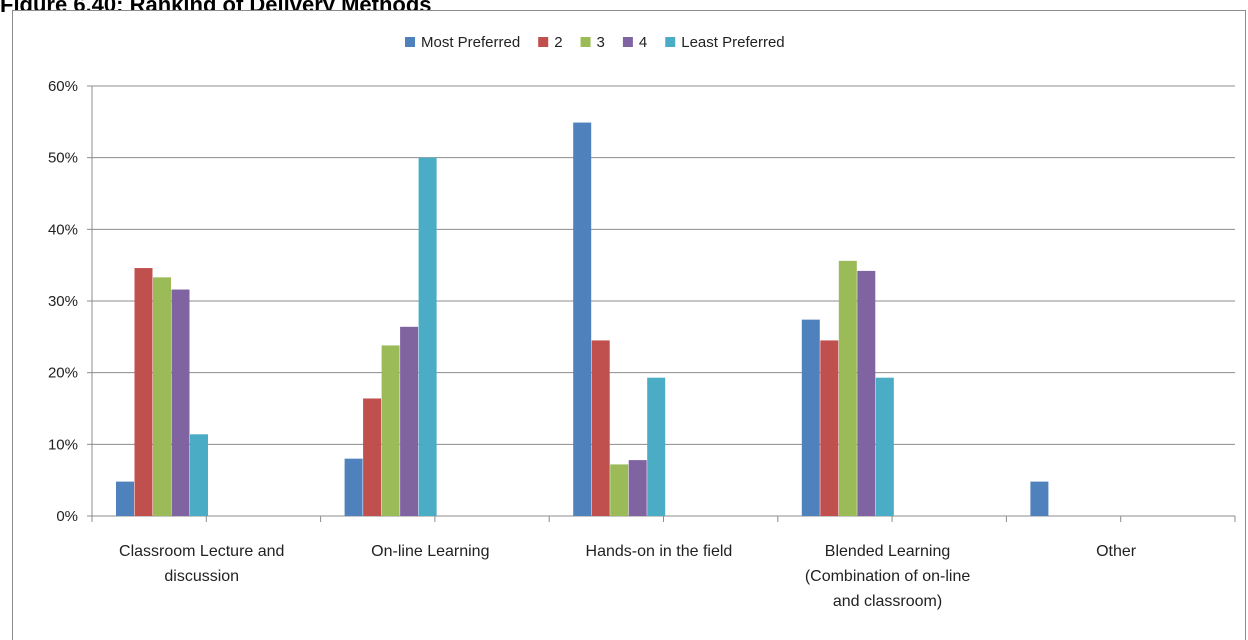 The height and width of the screenshot is (640, 1248). Describe the element at coordinates (888, 576) in the screenshot. I see `x-category-label: (Combination of on-line` at that location.